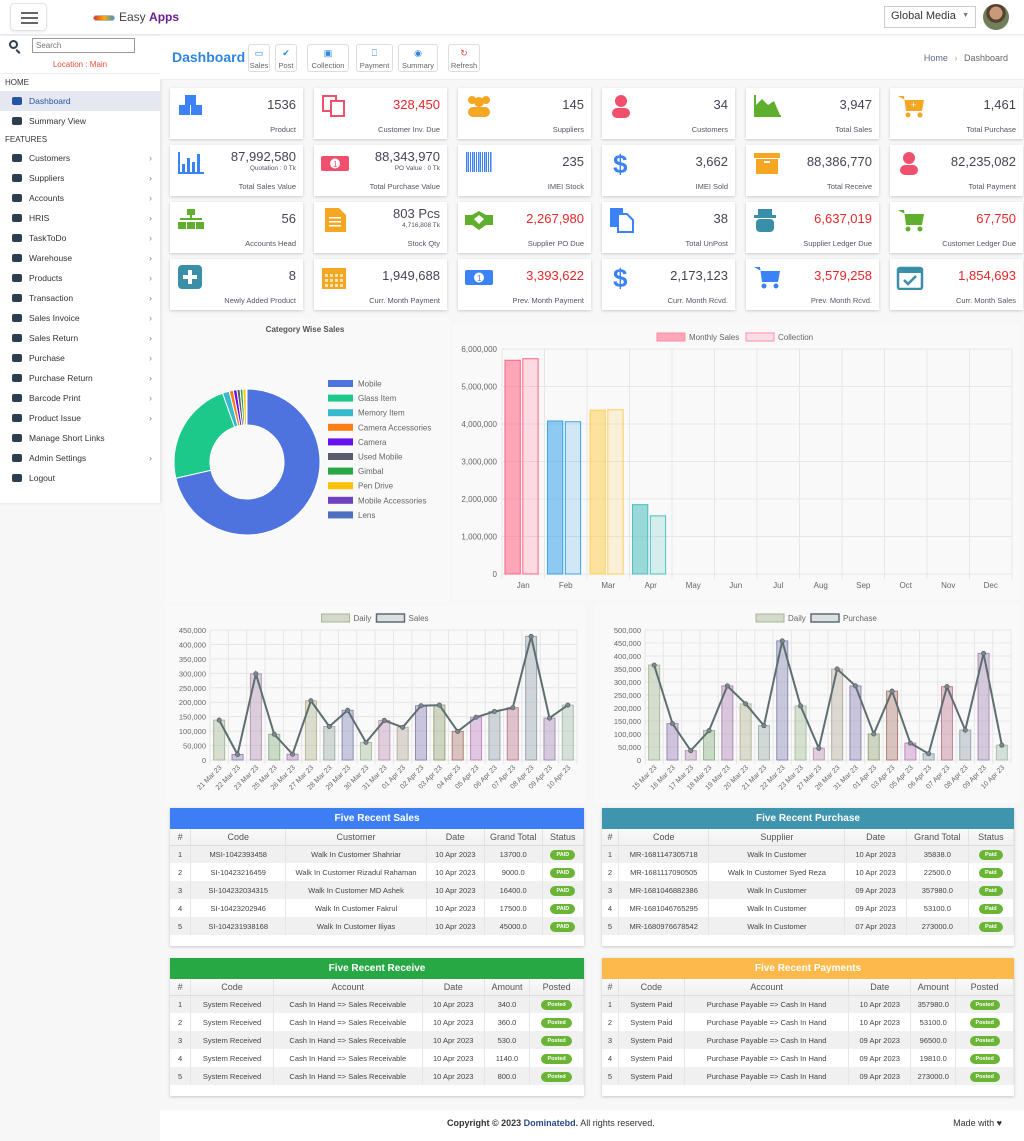 The height and width of the screenshot is (1141, 1024). What do you see at coordinates (80, 121) in the screenshot?
I see `sidebar-item-summary-view: Summary View` at bounding box center [80, 121].